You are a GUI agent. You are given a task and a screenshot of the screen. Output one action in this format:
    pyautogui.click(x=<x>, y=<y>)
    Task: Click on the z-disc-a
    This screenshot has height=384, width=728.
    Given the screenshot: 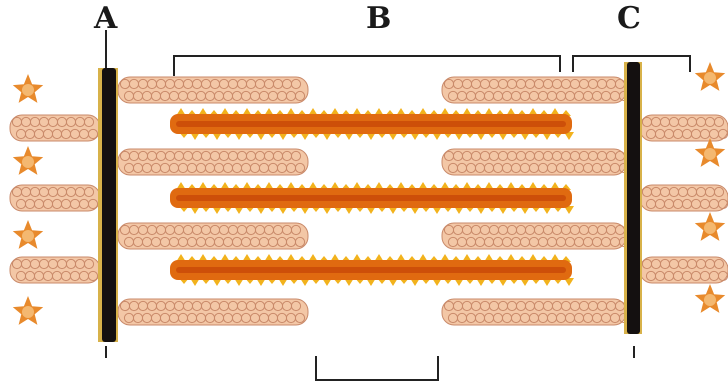 What is the action you would take?
    pyautogui.click(x=109, y=205)
    